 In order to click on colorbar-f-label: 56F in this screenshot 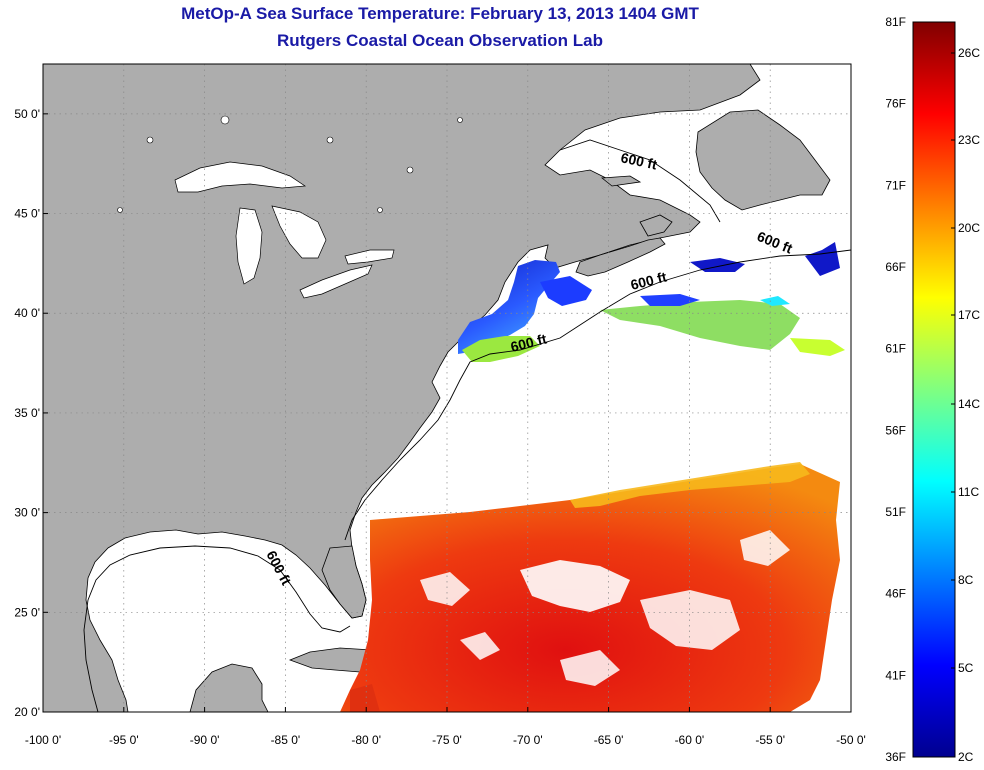, I will do `click(895, 430)`.